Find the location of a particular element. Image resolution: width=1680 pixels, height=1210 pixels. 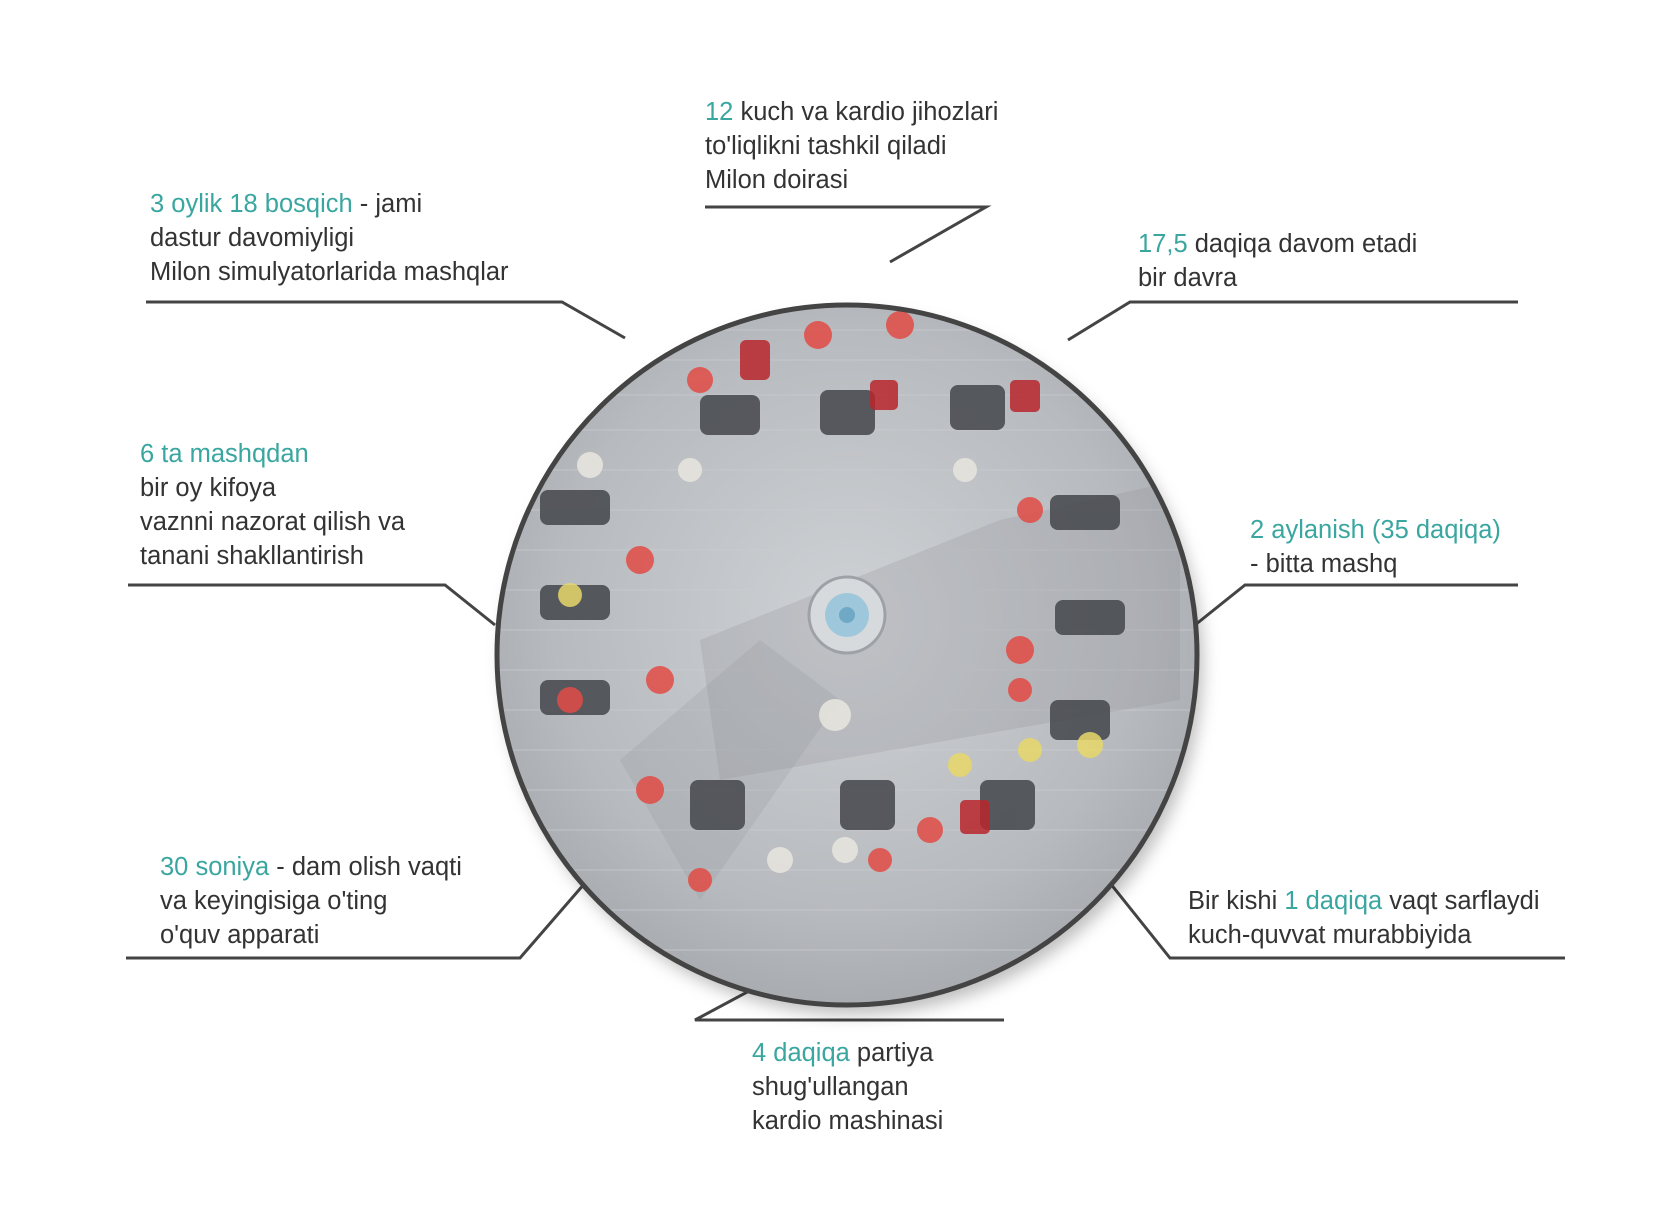

callout-bottom-line3: kardio mashinasi is located at coordinates (848, 1121).